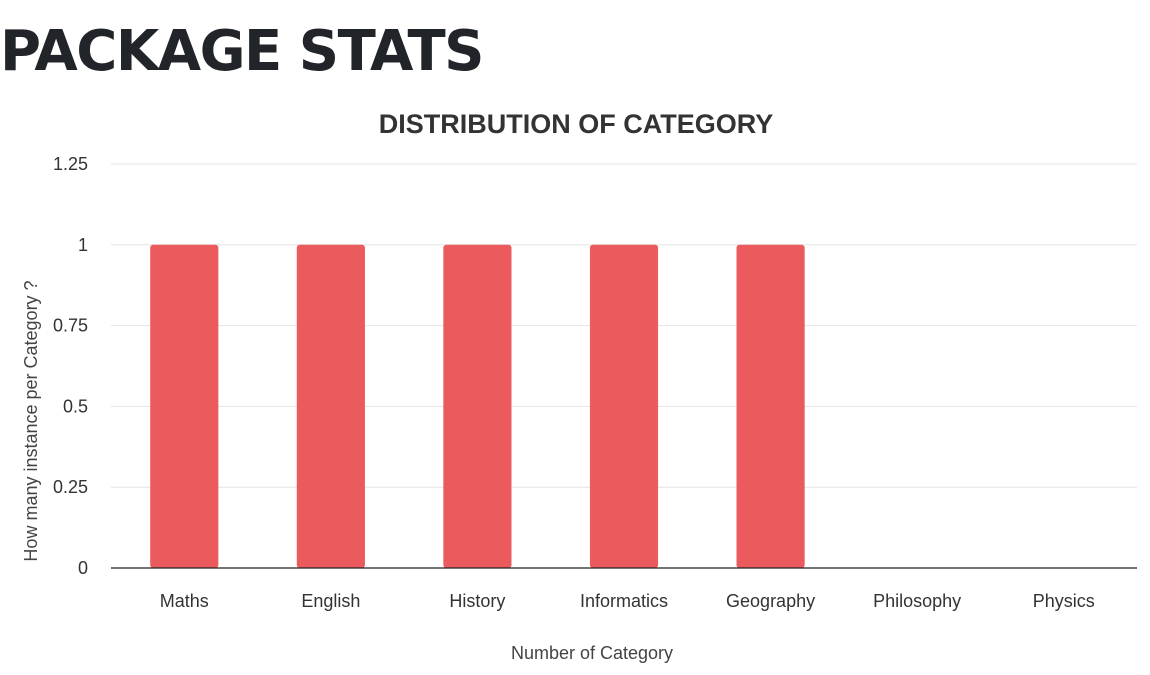  Describe the element at coordinates (592, 653) in the screenshot. I see `x-axis-title: Number of Category` at that location.